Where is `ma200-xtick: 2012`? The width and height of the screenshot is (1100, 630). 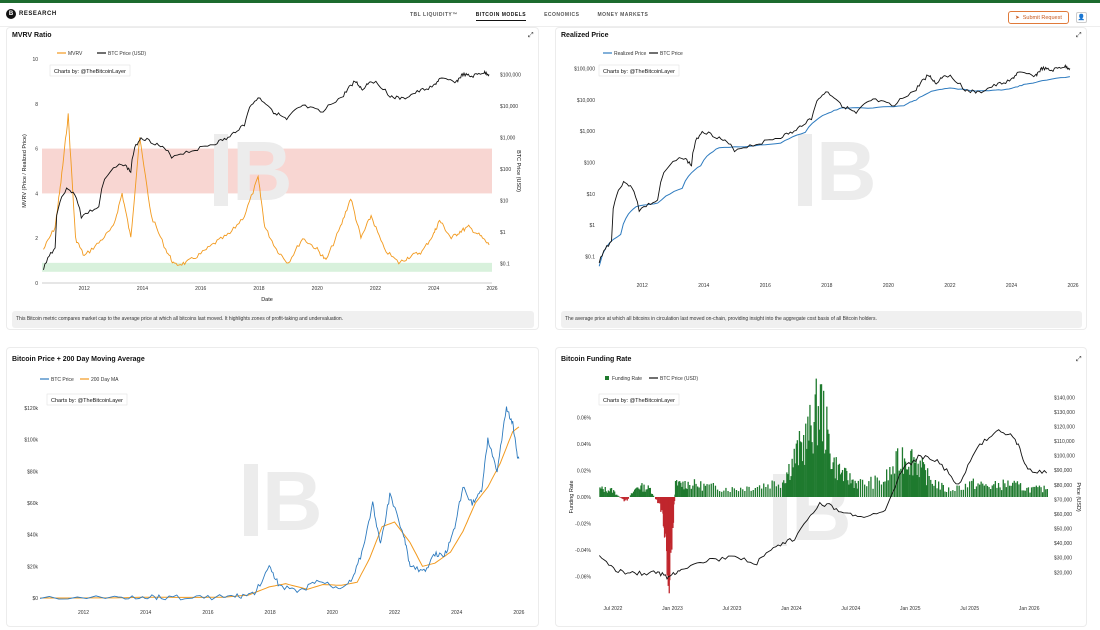
ma200-xtick: 2012 is located at coordinates (83, 613).